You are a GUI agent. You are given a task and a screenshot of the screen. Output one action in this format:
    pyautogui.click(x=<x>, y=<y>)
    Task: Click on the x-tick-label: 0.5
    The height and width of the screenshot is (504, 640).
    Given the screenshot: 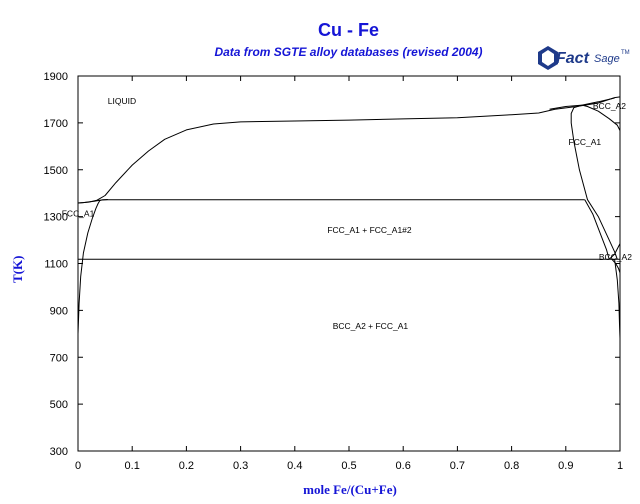 What is the action you would take?
    pyautogui.click(x=348, y=466)
    